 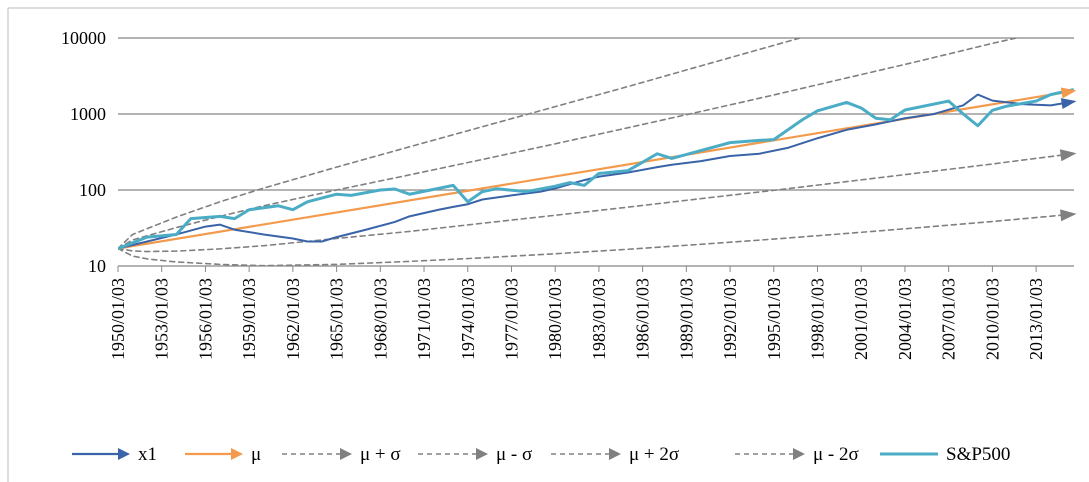 What do you see at coordinates (114, 454) in the screenshot?
I see `legend-item: x1` at bounding box center [114, 454].